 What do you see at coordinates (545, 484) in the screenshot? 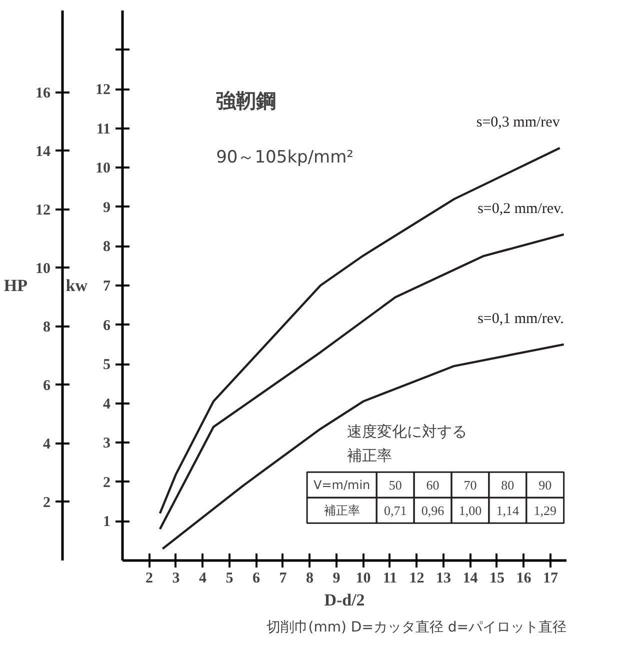
I see `annotation: 90` at bounding box center [545, 484].